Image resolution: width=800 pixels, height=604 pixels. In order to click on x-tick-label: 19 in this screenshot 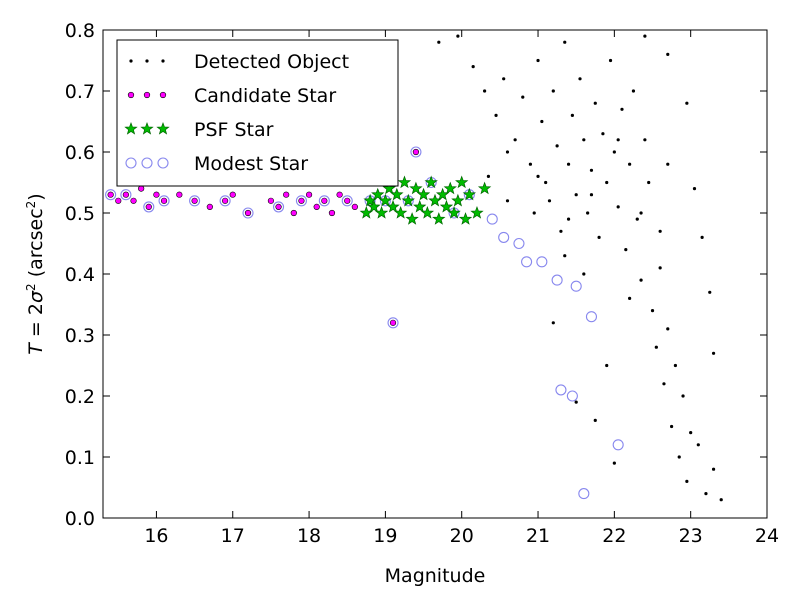, I will do `click(385, 536)`.